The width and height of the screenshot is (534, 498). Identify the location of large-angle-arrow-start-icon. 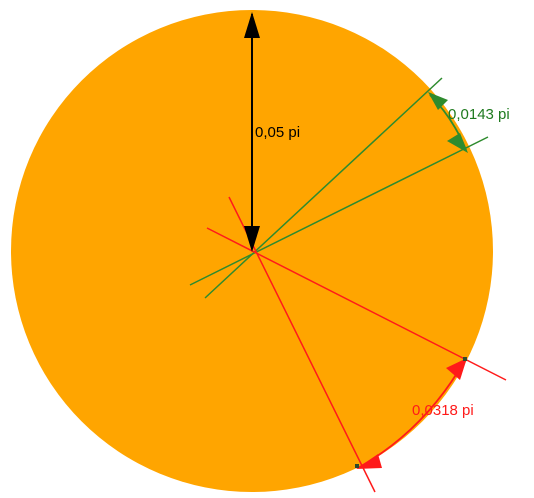
(456, 369).